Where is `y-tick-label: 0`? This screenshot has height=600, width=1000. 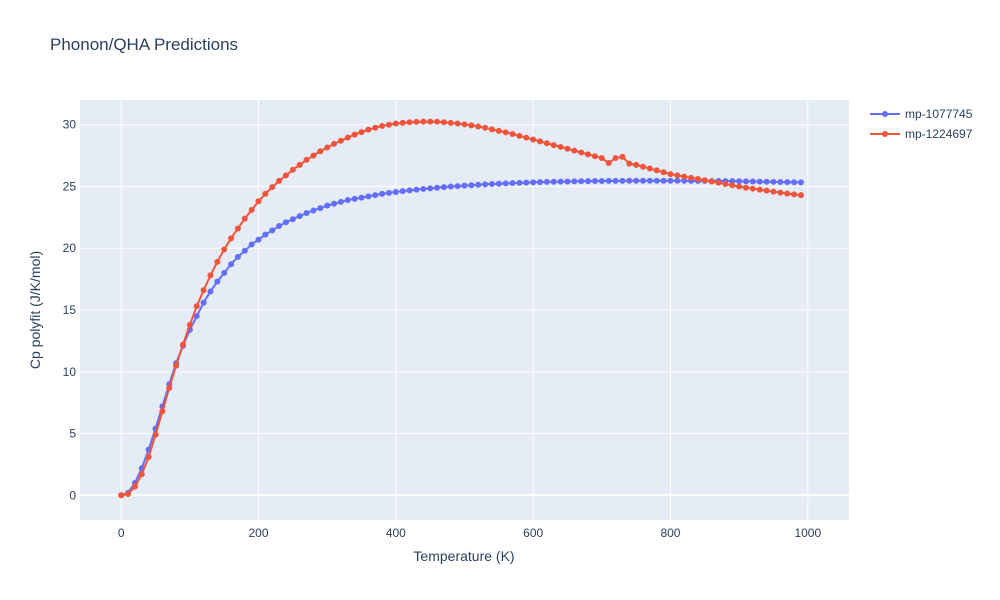
y-tick-label: 0 is located at coordinates (72, 495).